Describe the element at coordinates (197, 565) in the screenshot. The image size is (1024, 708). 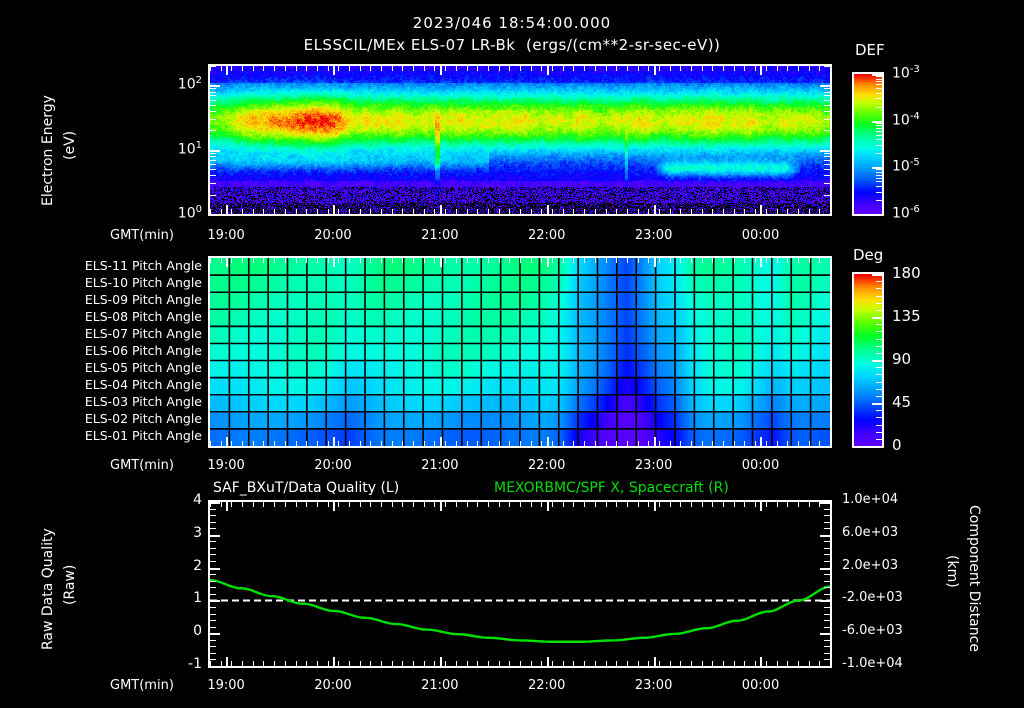
I see `ytick-label-left: 2` at that location.